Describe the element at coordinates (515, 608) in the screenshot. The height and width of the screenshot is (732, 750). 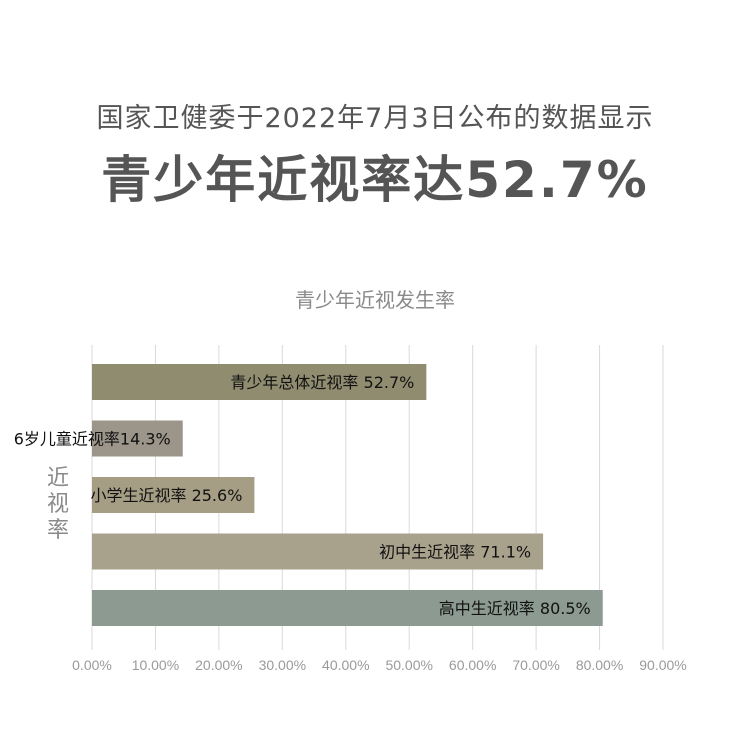
I see `bar-data-label: 高中生近视率 80.5%` at that location.